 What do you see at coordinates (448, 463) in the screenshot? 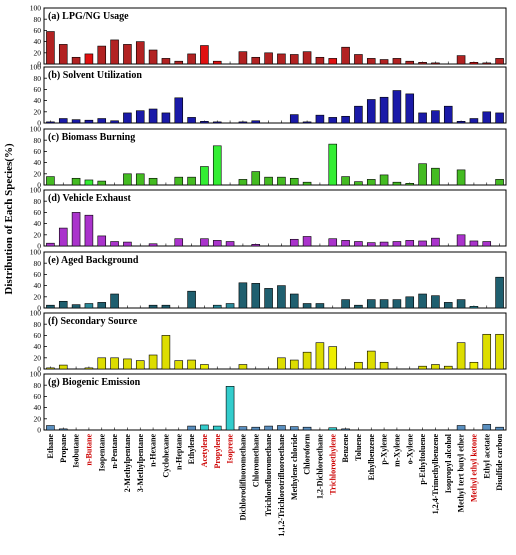
I see `category-label-32: Isopropyl alcohol` at bounding box center [448, 463].